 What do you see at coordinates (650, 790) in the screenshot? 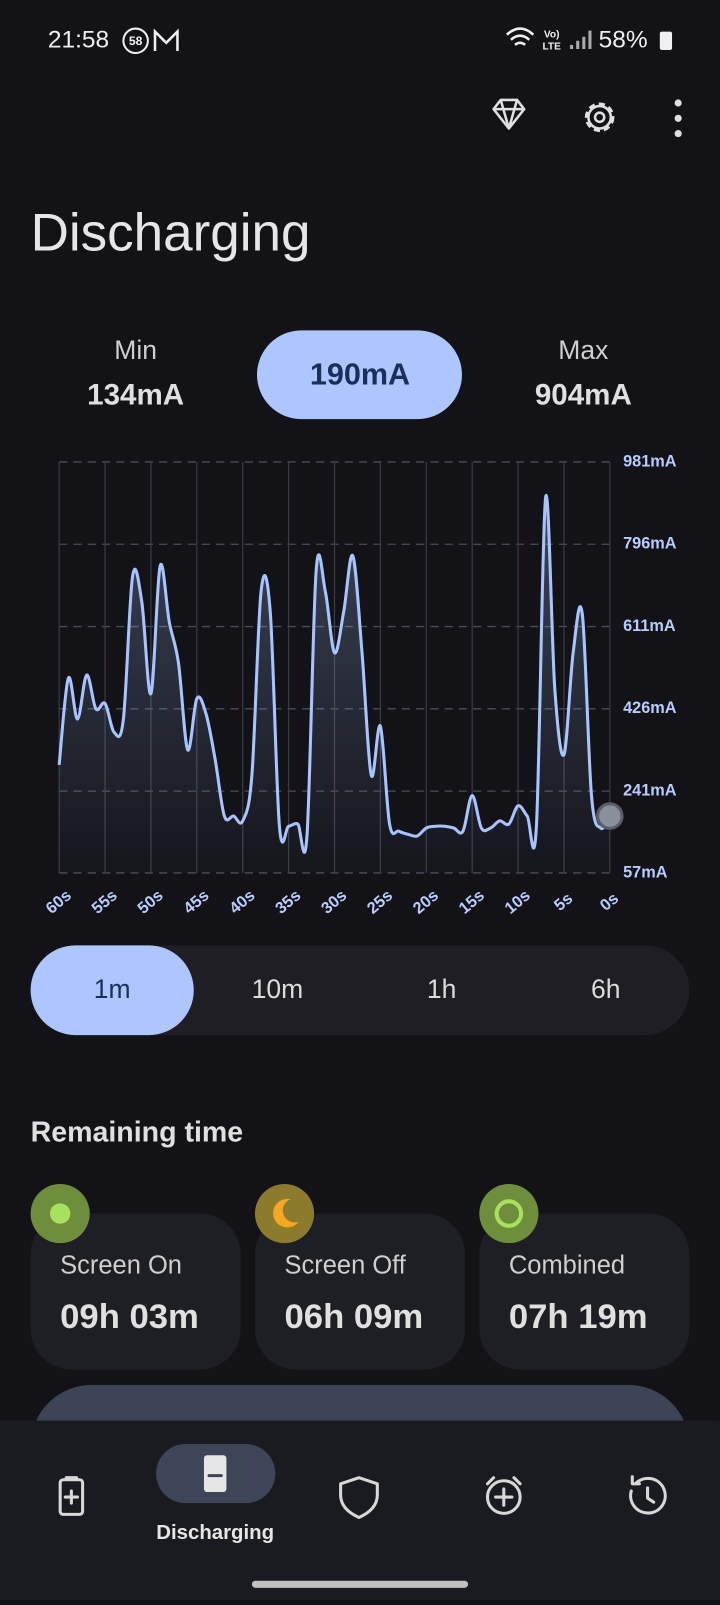
I see `y-tick-label: 241mA` at bounding box center [650, 790].